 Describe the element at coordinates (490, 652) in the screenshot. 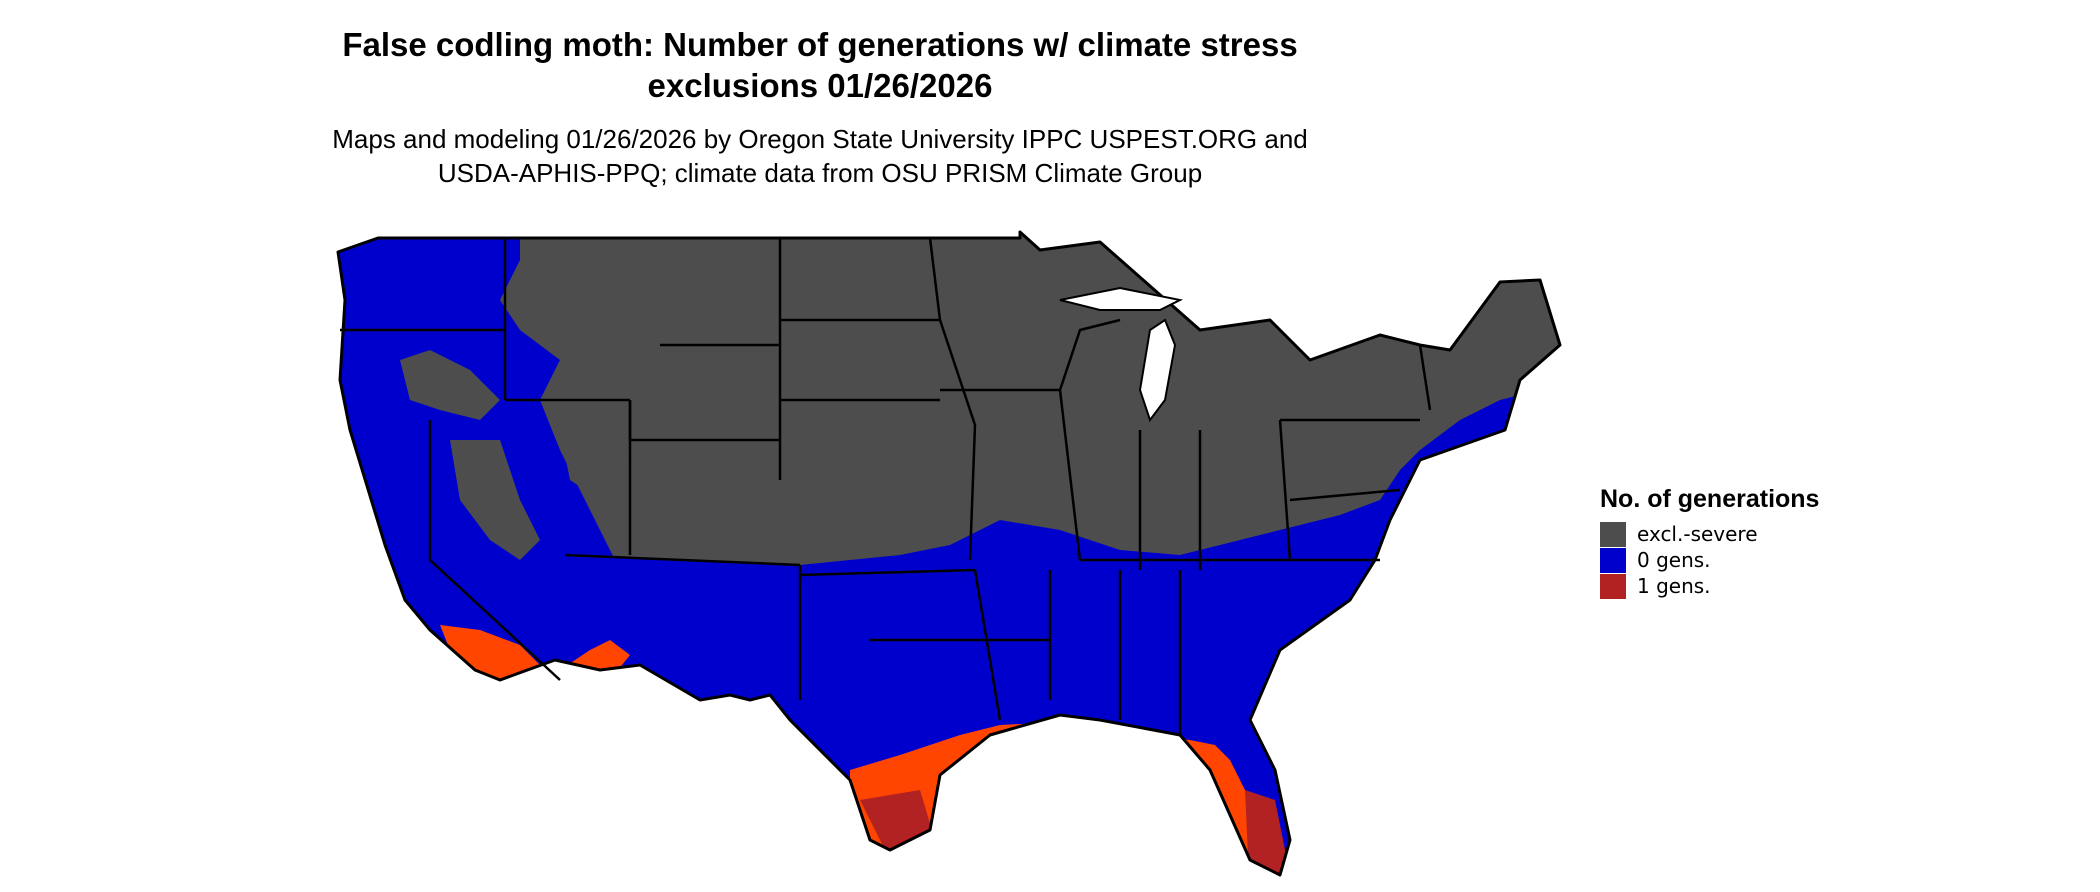

I see `map-zone-1-gen-socal` at that location.